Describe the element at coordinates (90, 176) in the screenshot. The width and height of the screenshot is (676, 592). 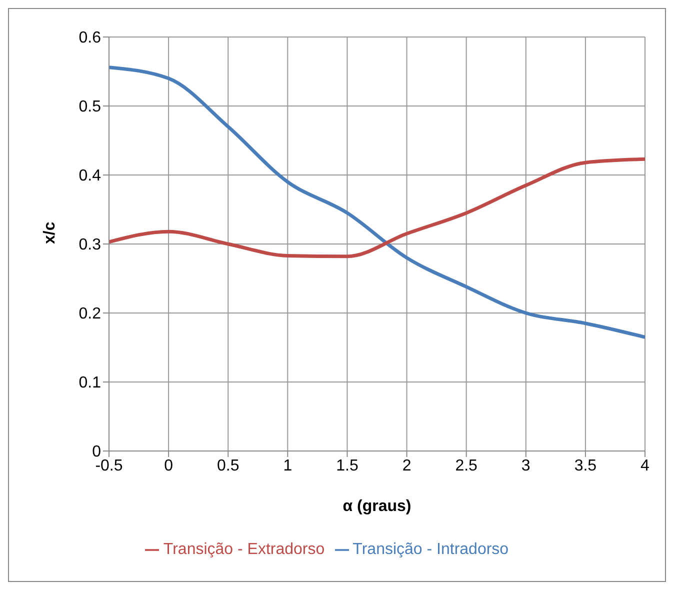
I see `y-tick-label: 0.4` at that location.